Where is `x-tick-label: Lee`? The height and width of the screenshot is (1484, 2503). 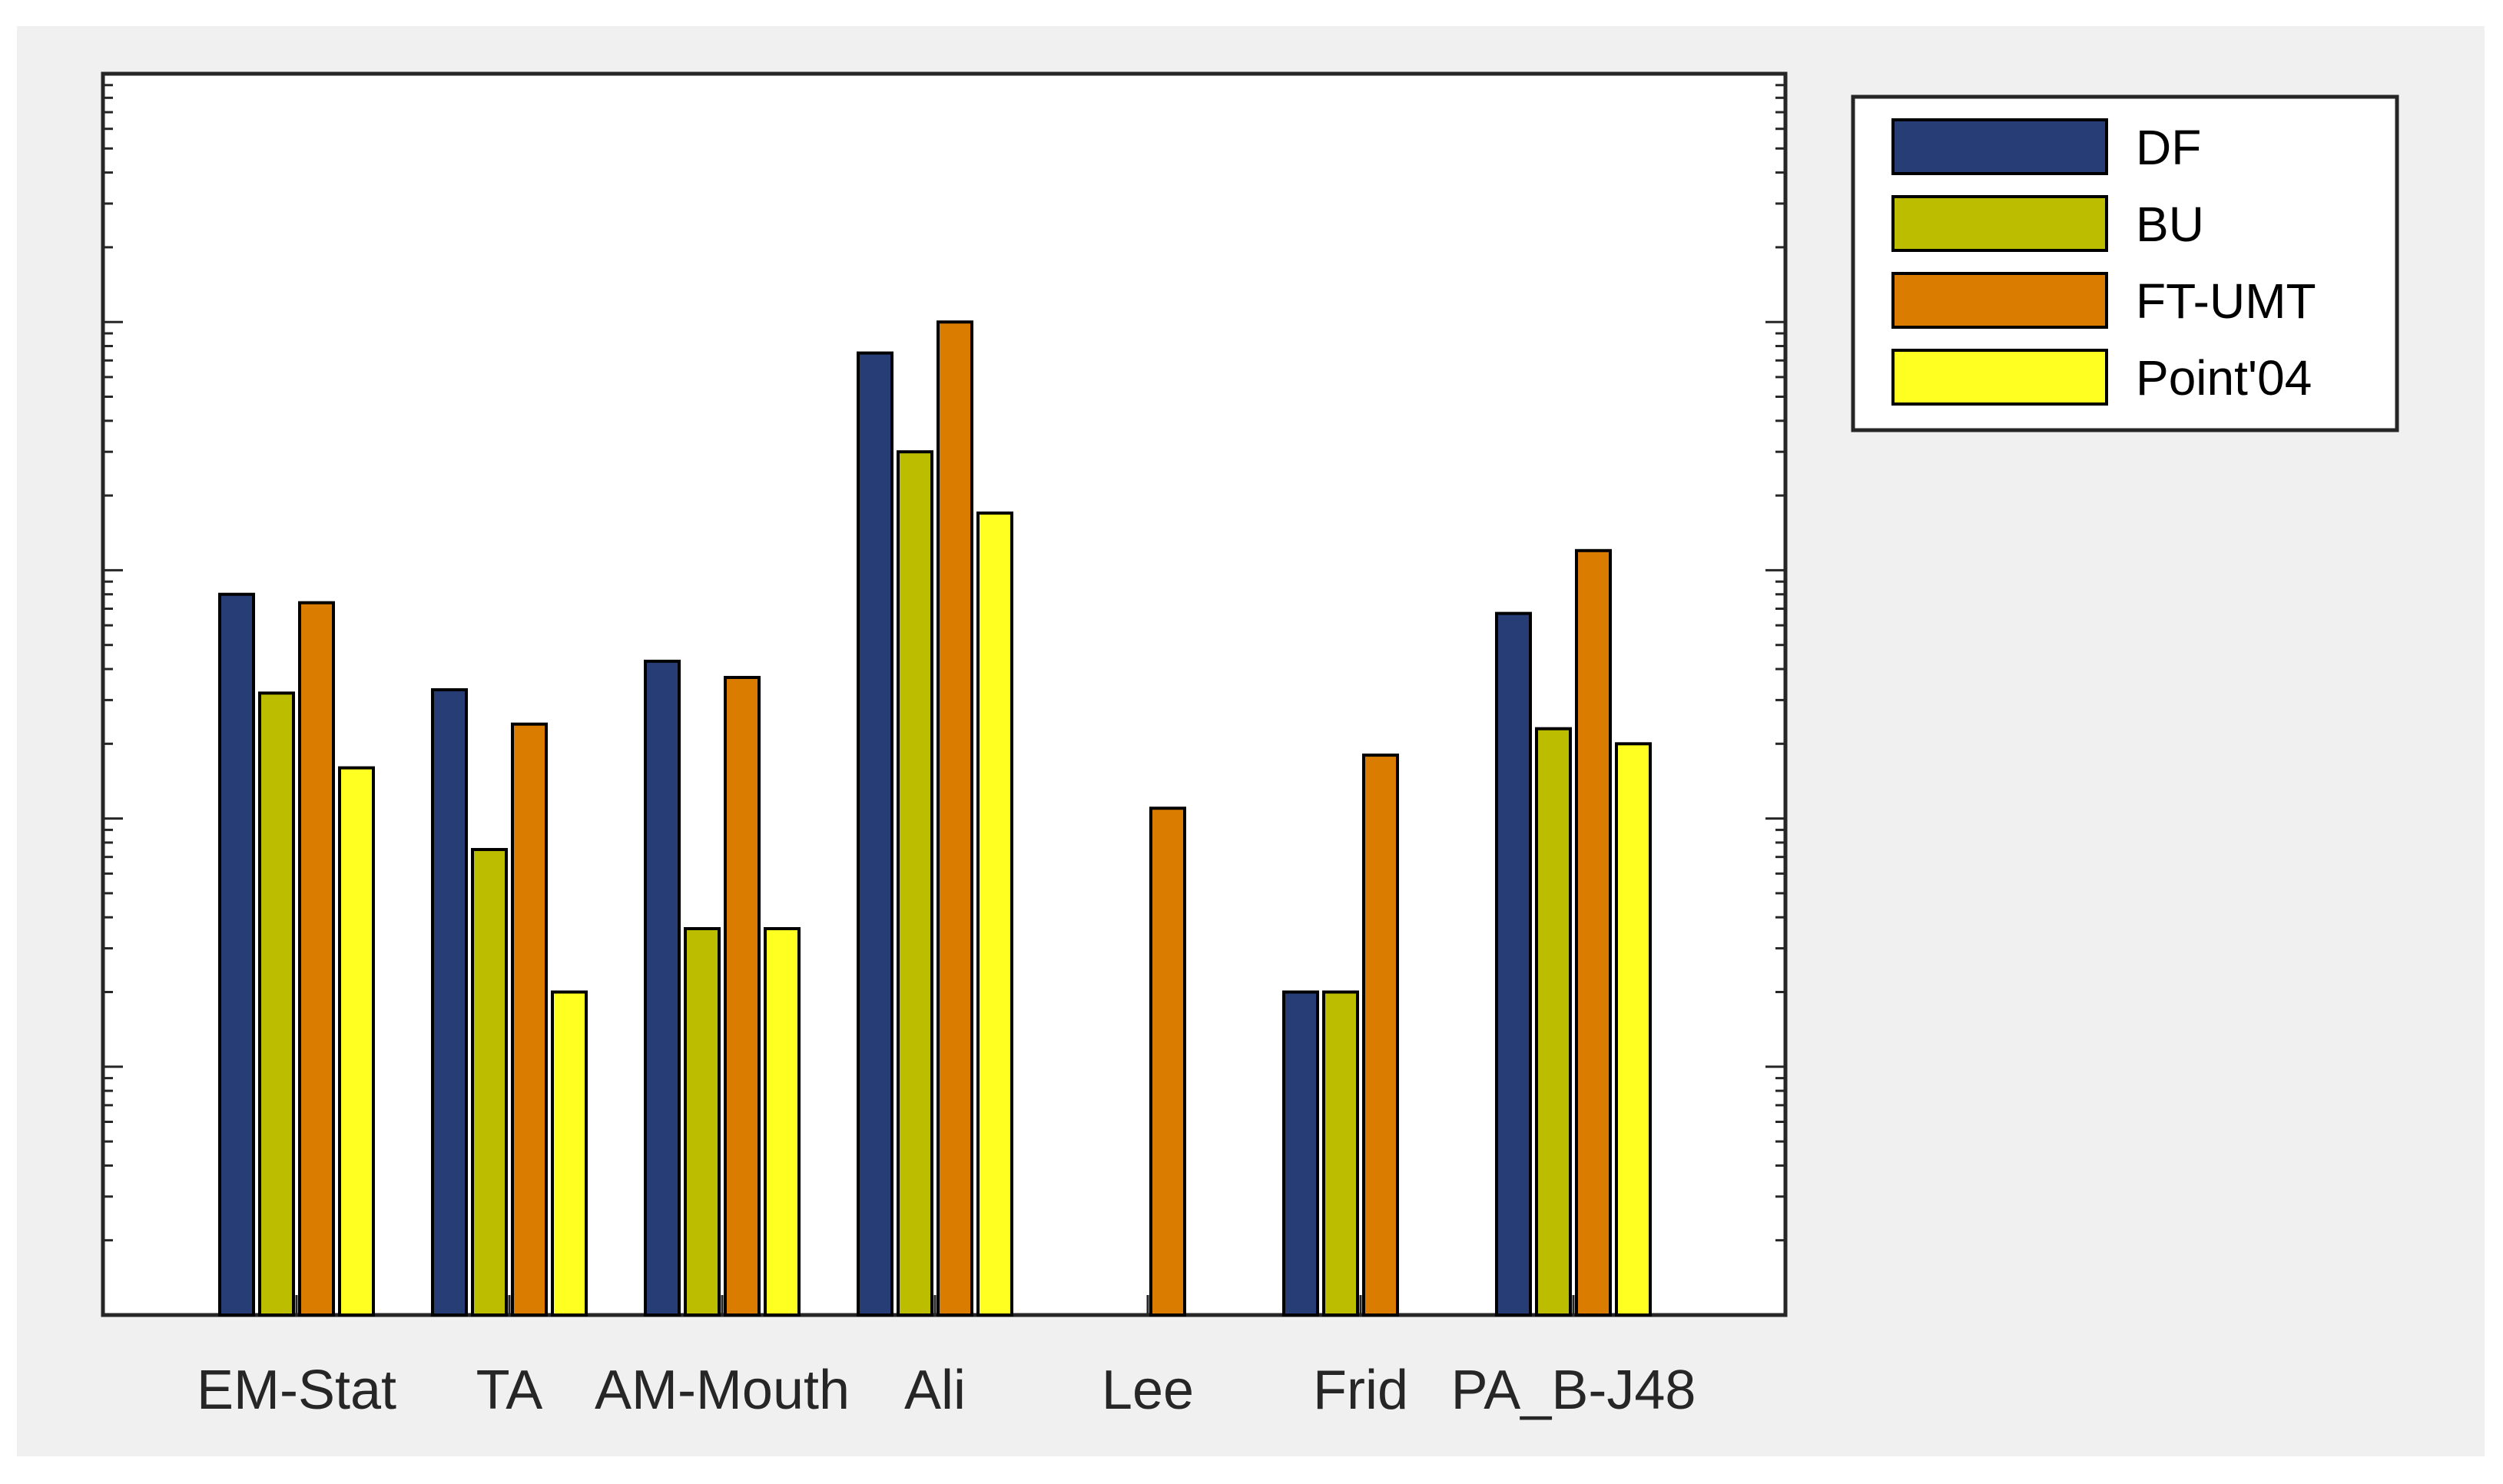 x-tick-label: Lee is located at coordinates (1148, 1390).